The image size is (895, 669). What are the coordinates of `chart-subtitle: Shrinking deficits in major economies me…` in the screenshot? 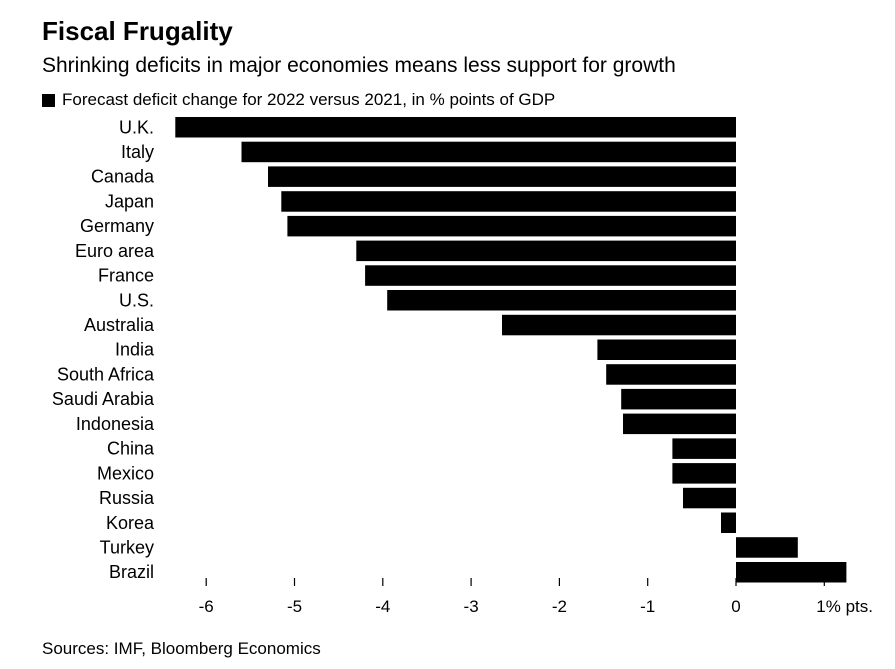 It's located at (359, 65).